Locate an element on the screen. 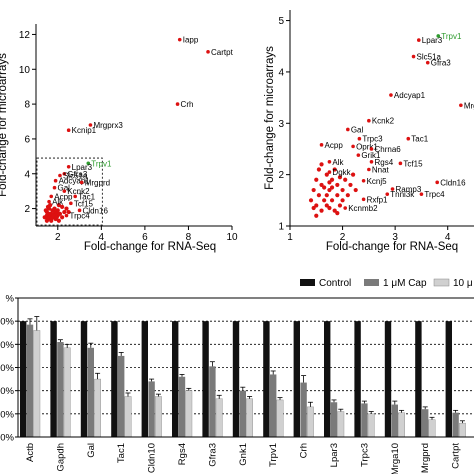  a-point-label-adcyap1: Adcyap1 is located at coordinates (75, 181).